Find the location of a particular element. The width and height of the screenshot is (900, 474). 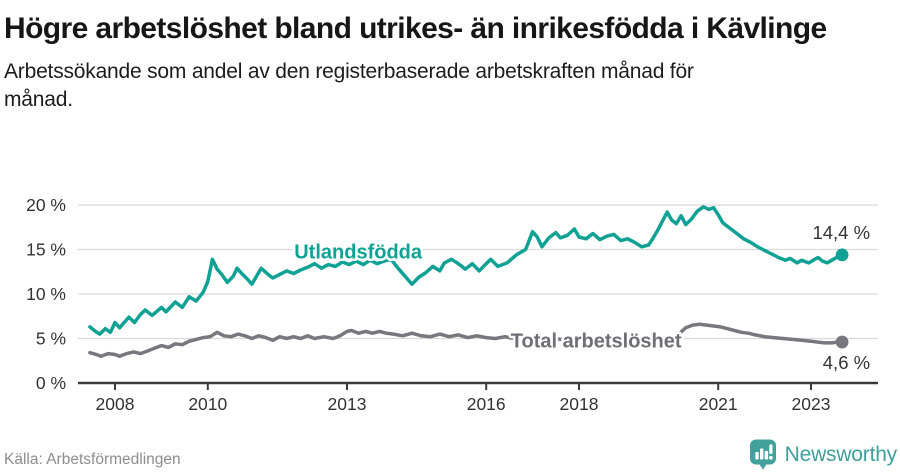

y-axis-tick-label: 15 % is located at coordinates (46, 250).